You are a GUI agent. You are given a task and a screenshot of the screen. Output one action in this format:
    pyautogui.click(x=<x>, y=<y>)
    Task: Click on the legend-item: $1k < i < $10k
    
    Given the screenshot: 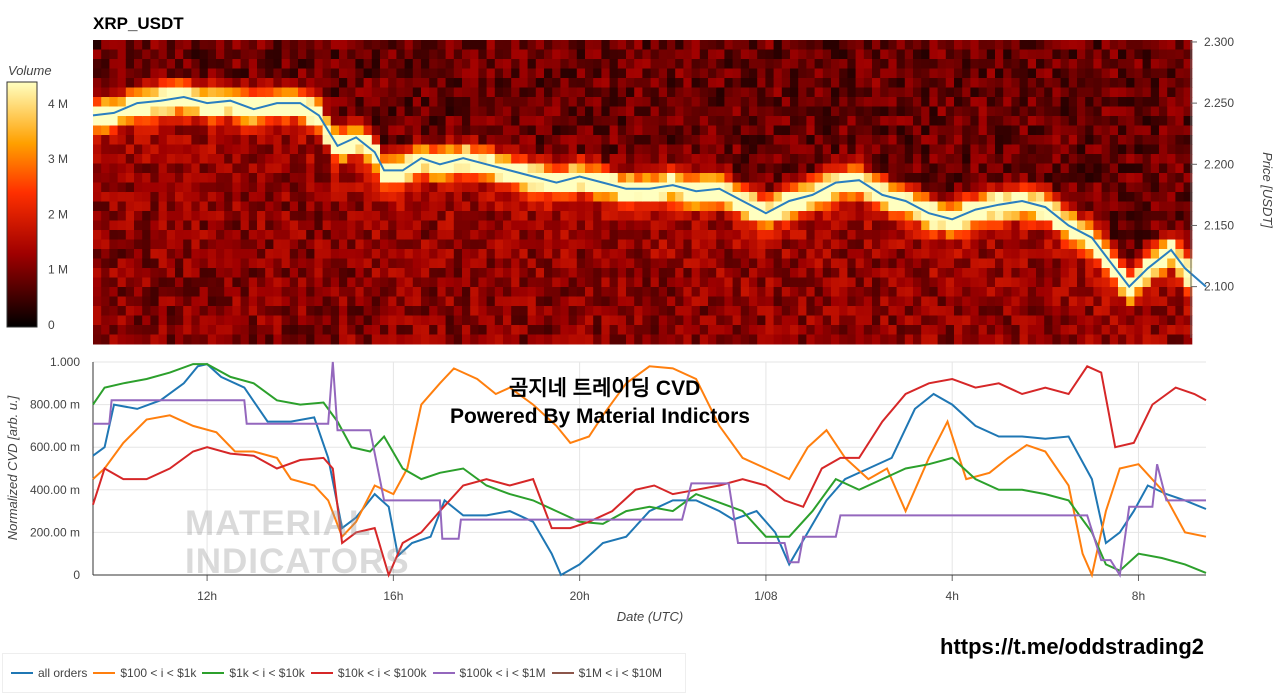 What is the action you would take?
    pyautogui.click(x=253, y=673)
    